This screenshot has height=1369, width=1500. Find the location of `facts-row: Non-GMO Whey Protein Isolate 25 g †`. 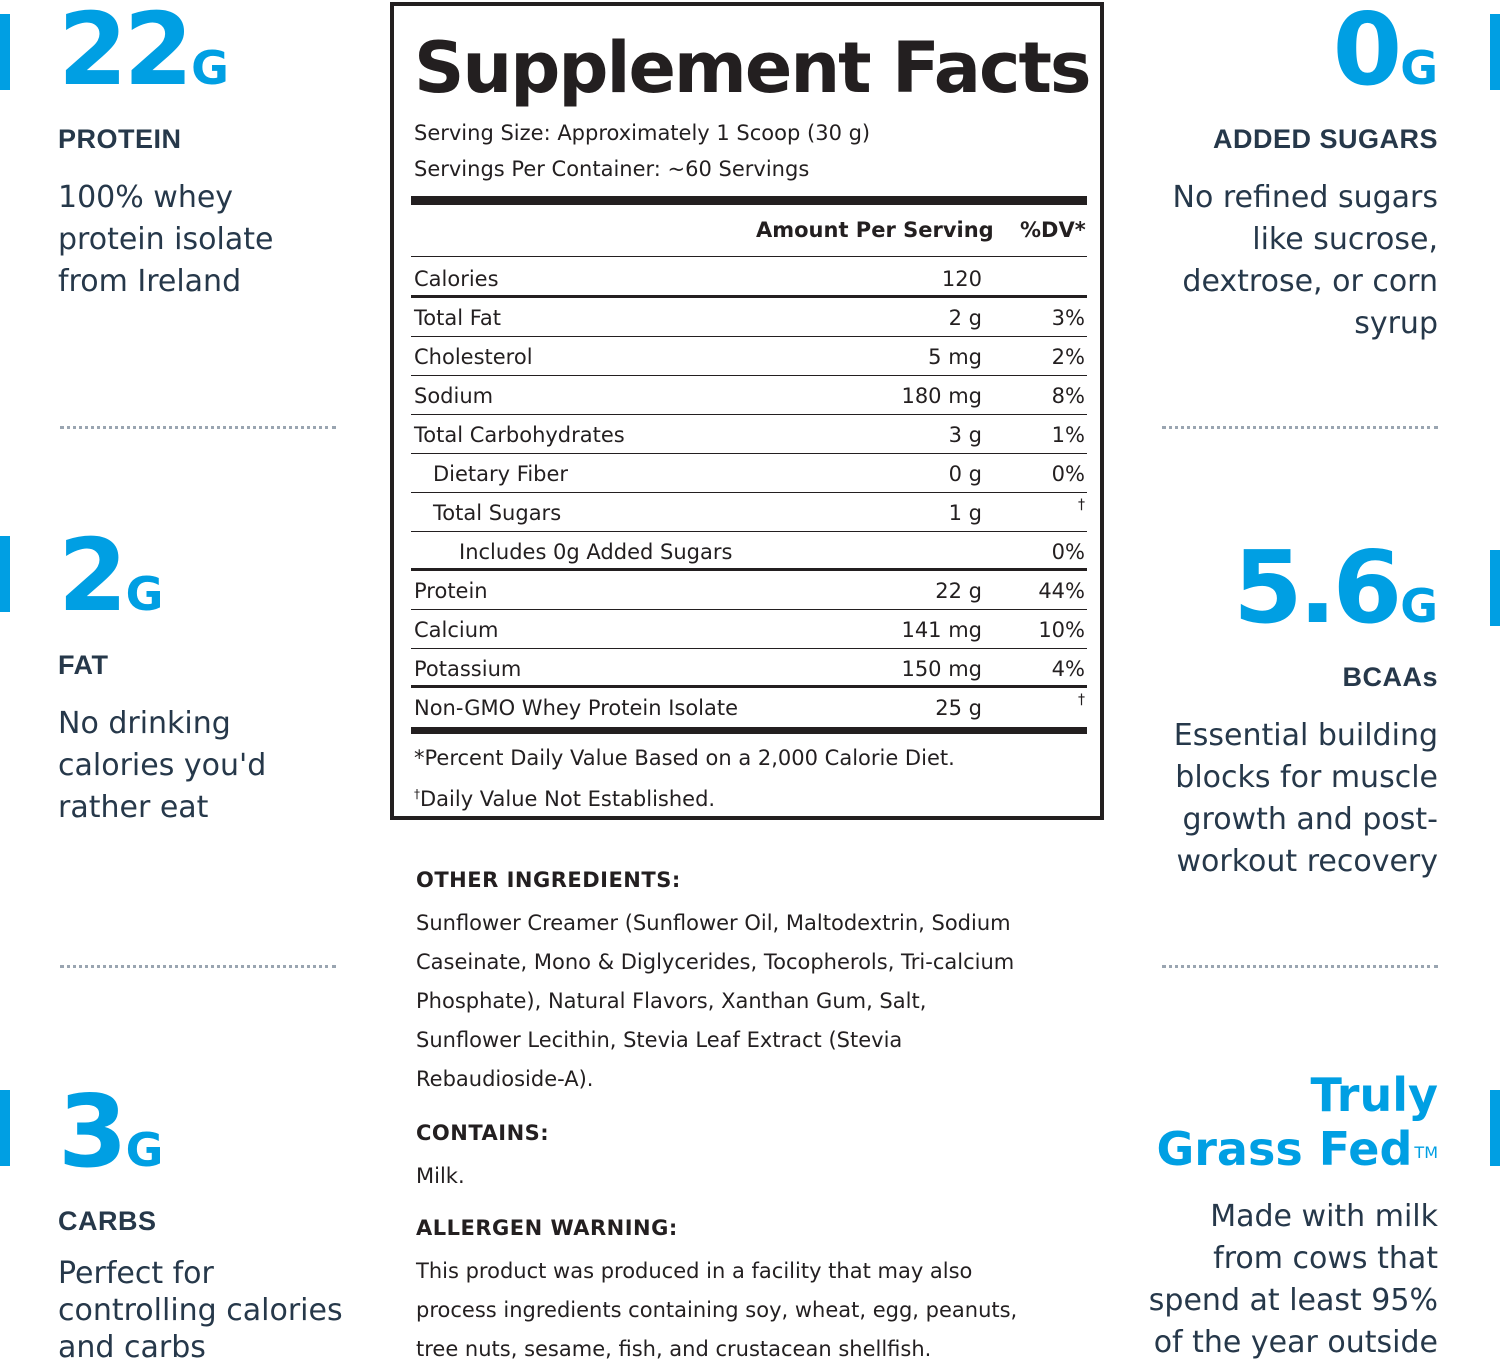

facts-row: Non-GMO Whey Protein Isolate 25 g † is located at coordinates (749, 707).